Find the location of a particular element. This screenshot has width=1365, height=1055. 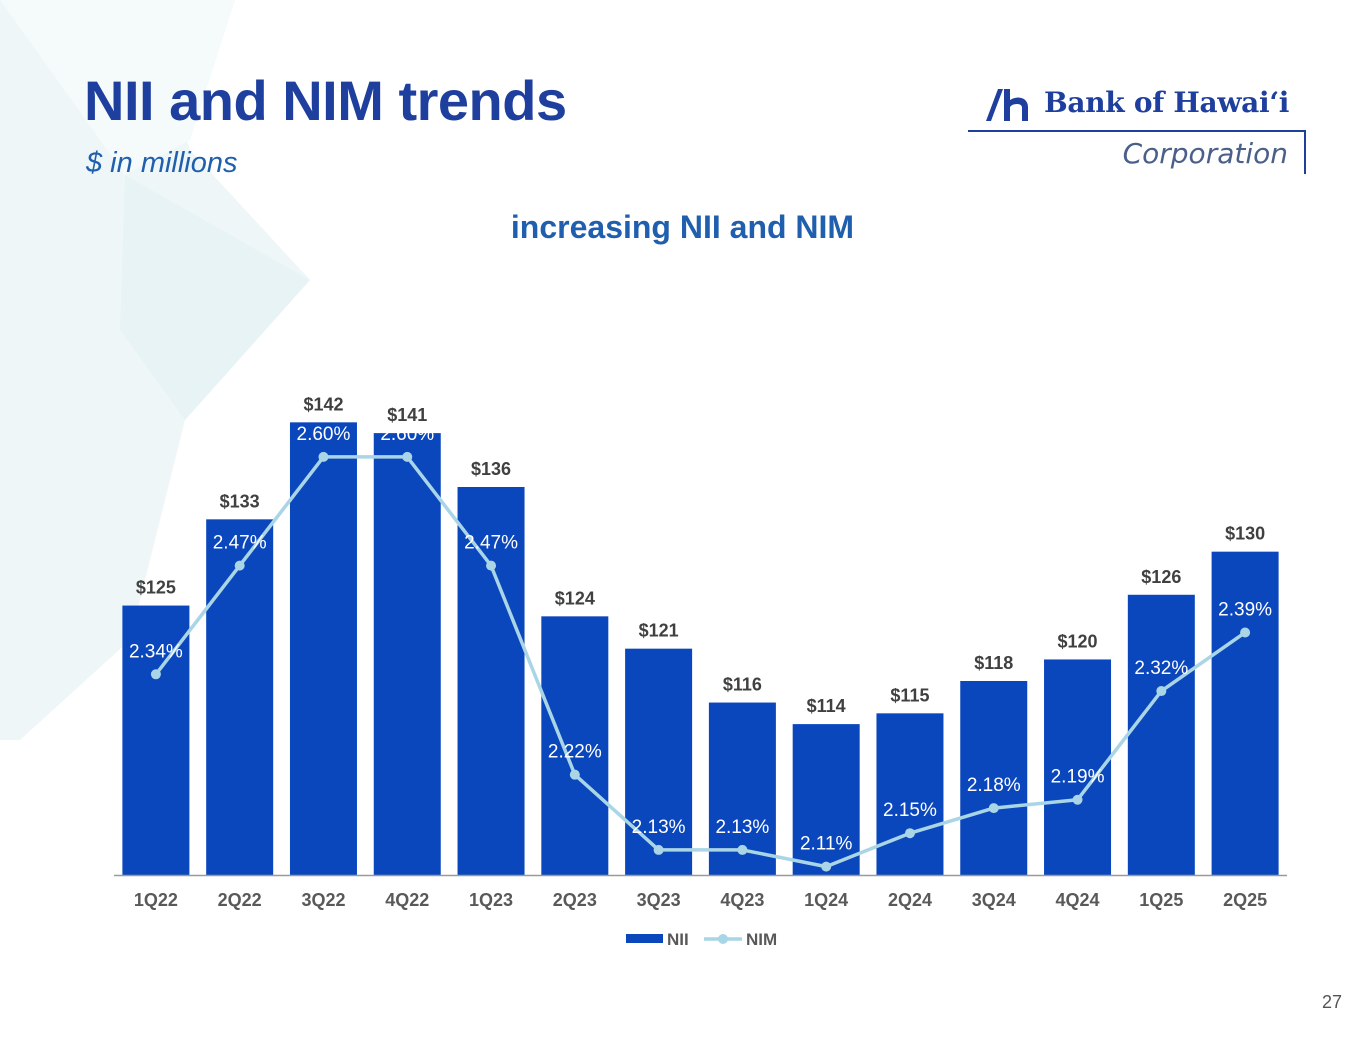

nii-data-label: $124 is located at coordinates (575, 598).